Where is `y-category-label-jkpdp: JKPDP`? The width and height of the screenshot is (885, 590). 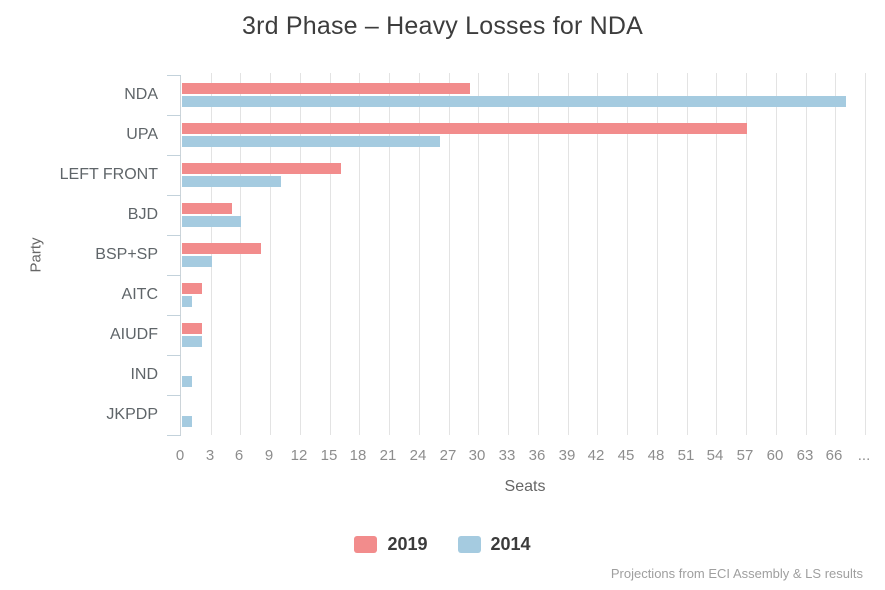 y-category-label-jkpdp: JKPDP is located at coordinates (132, 414).